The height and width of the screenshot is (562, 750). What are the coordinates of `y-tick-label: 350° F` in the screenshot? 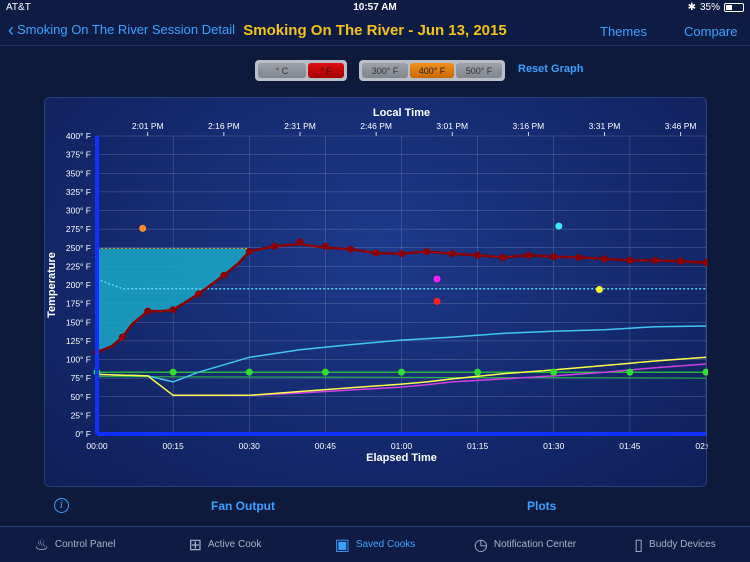 It's located at (78, 173).